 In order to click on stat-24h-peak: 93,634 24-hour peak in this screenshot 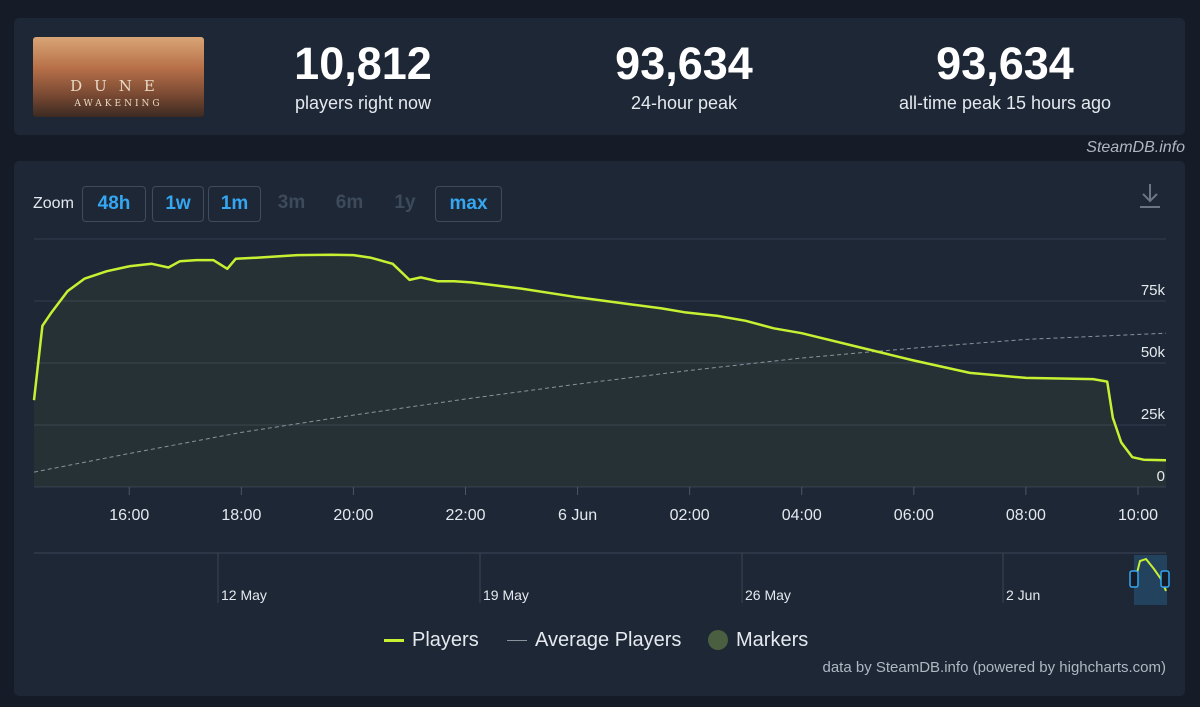, I will do `click(684, 77)`.